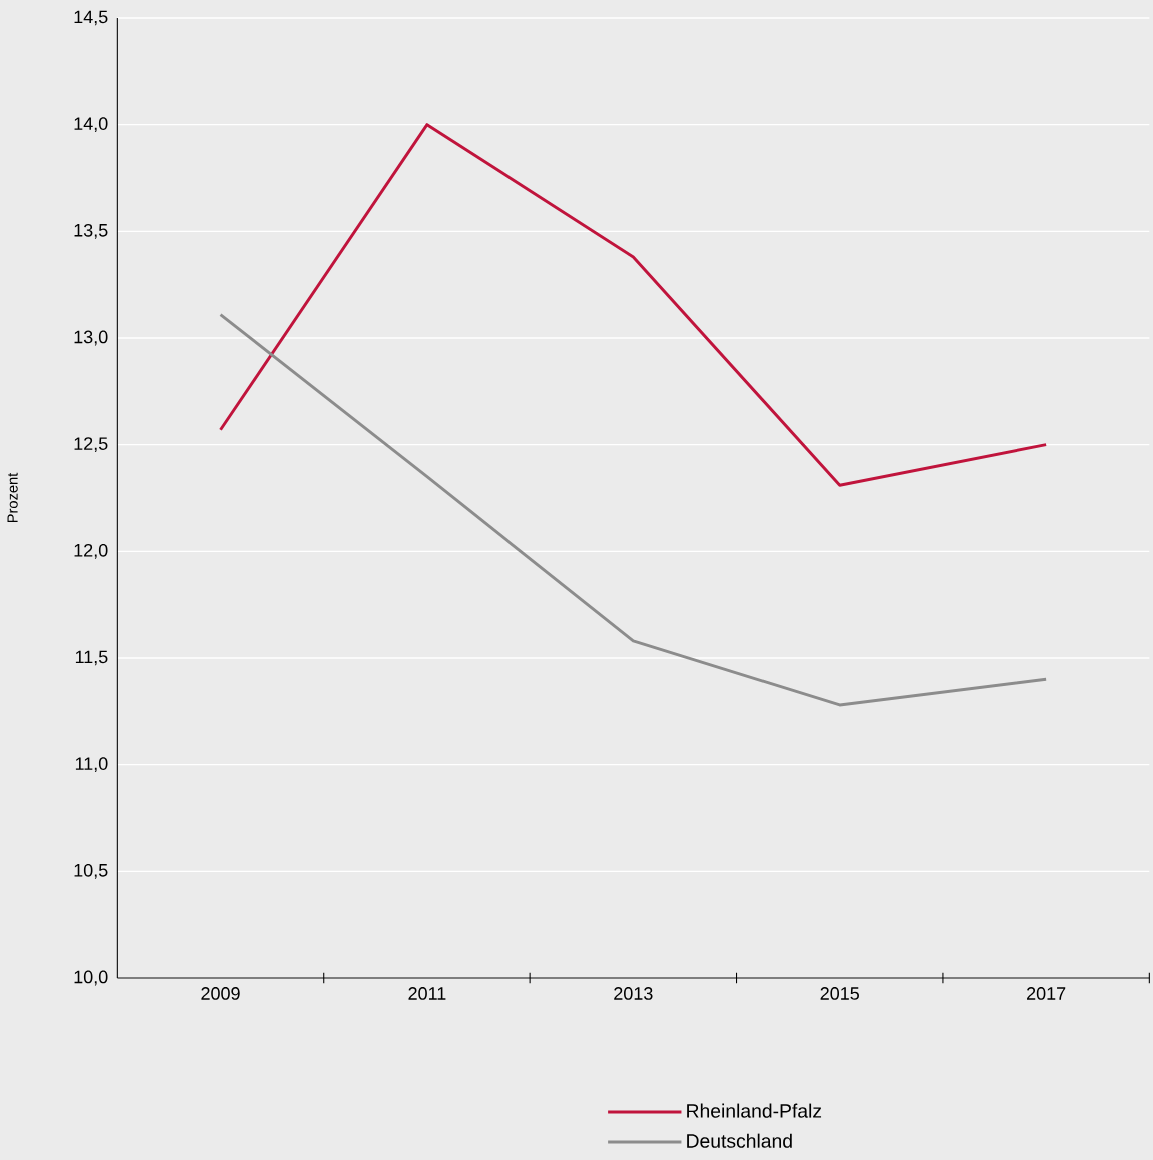 Image resolution: width=1153 pixels, height=1160 pixels. Describe the element at coordinates (91, 978) in the screenshot. I see `y-tick-label: 10,0` at that location.